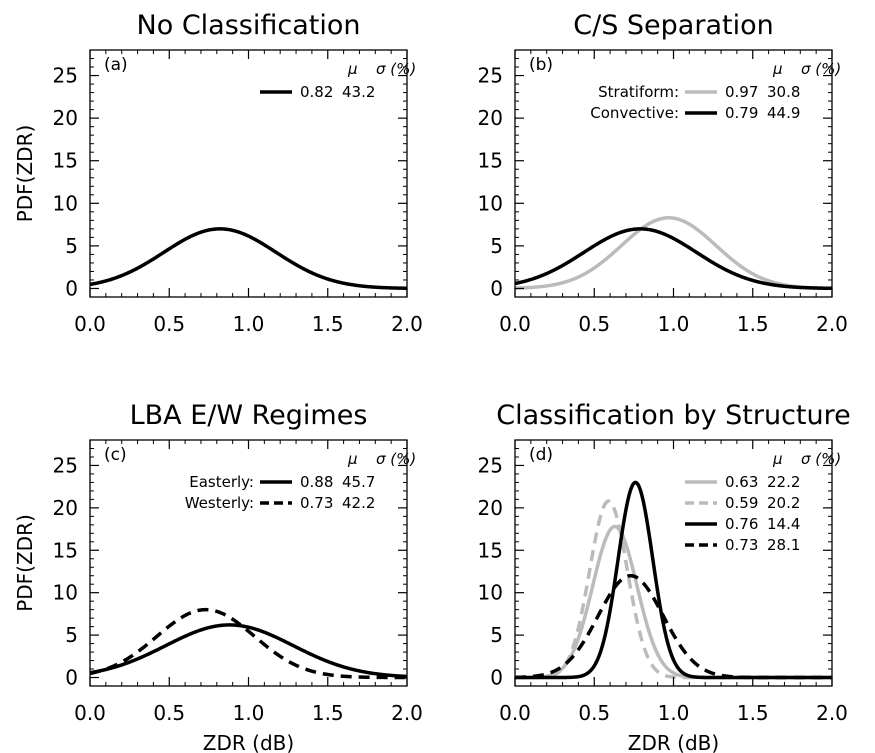  Describe the element at coordinates (783, 482) in the screenshot. I see `legend-sigma-value: 22.2` at that location.